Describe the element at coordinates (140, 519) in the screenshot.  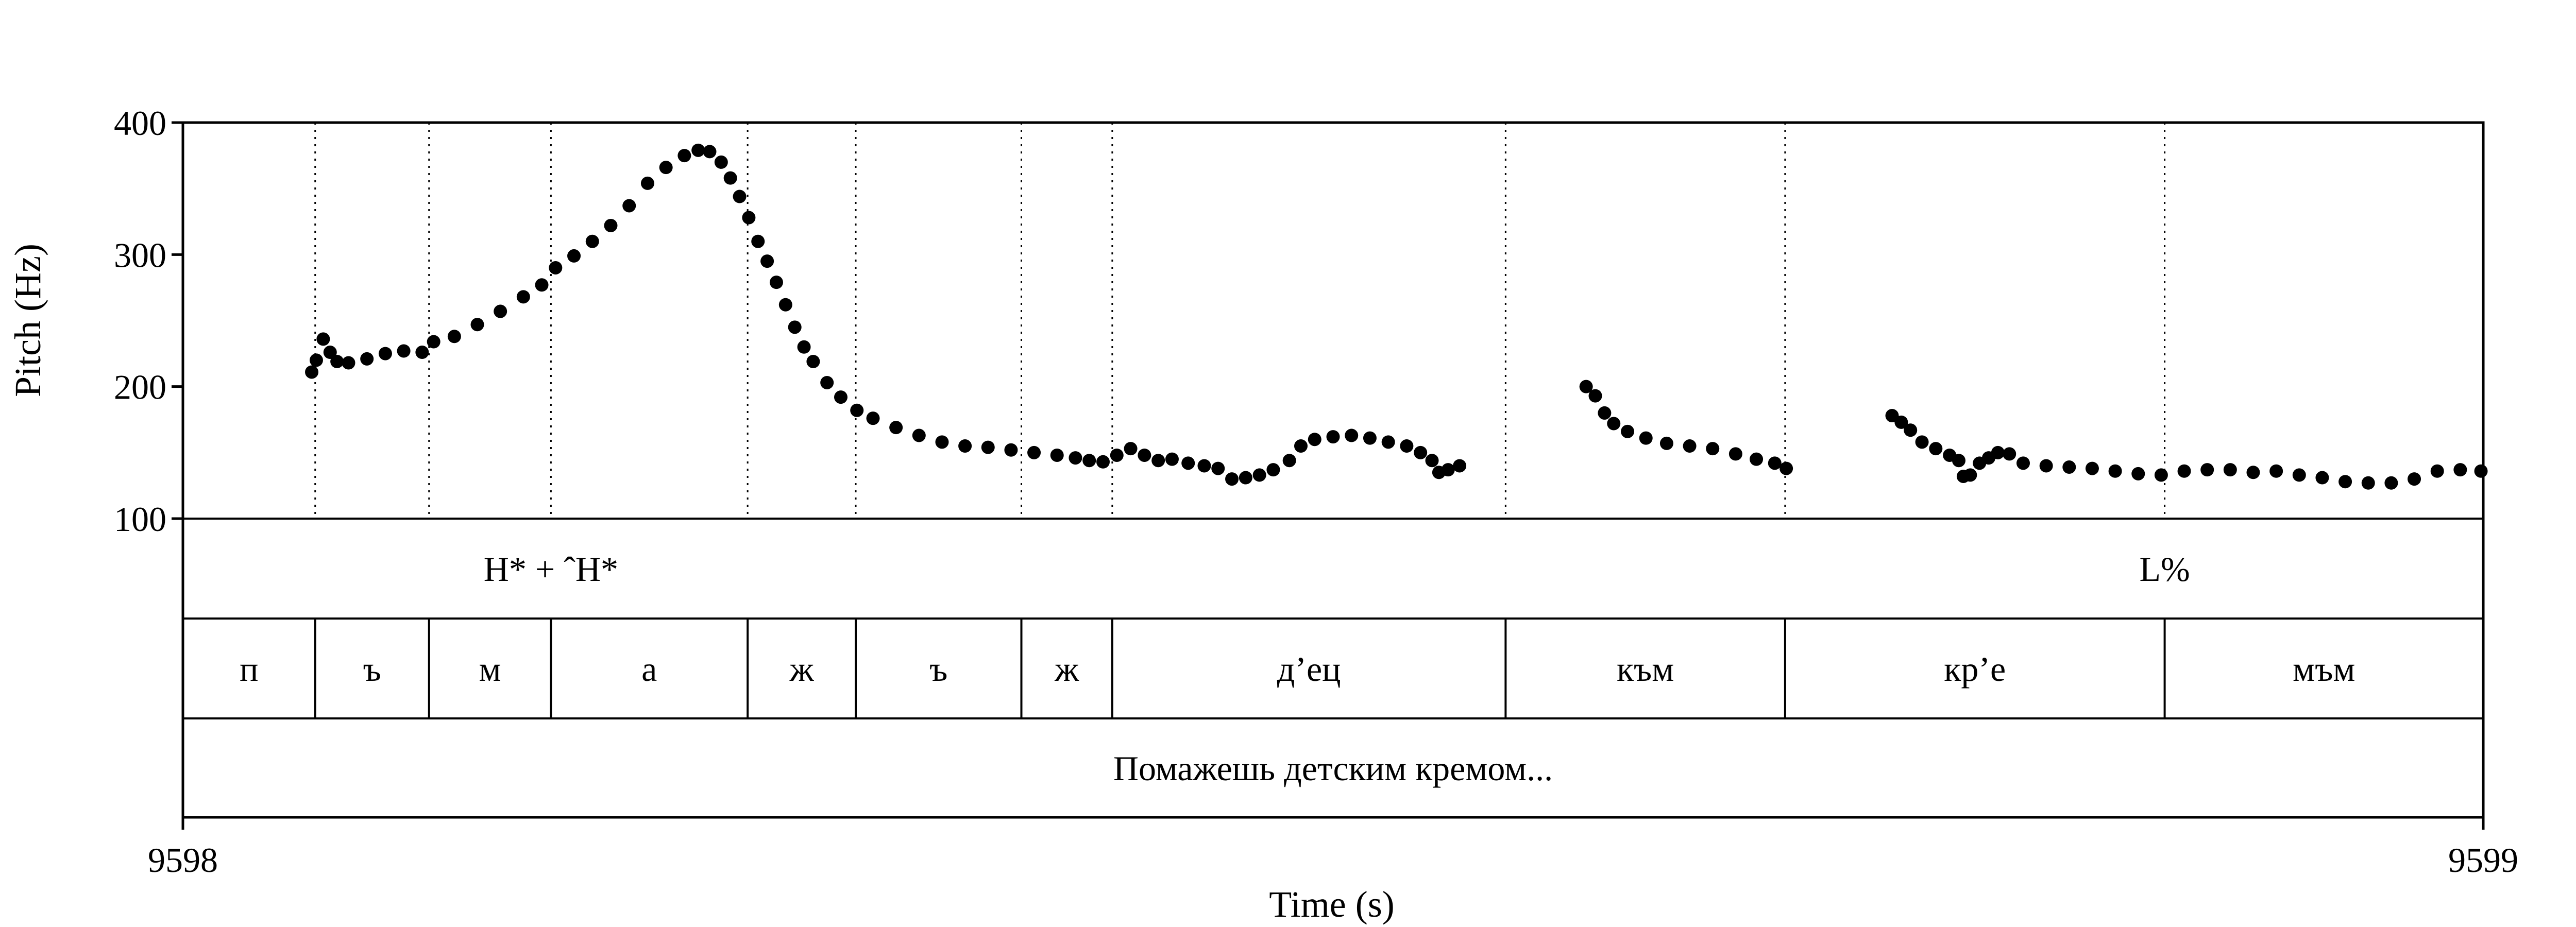
I see `y-tick-label: 100` at that location.